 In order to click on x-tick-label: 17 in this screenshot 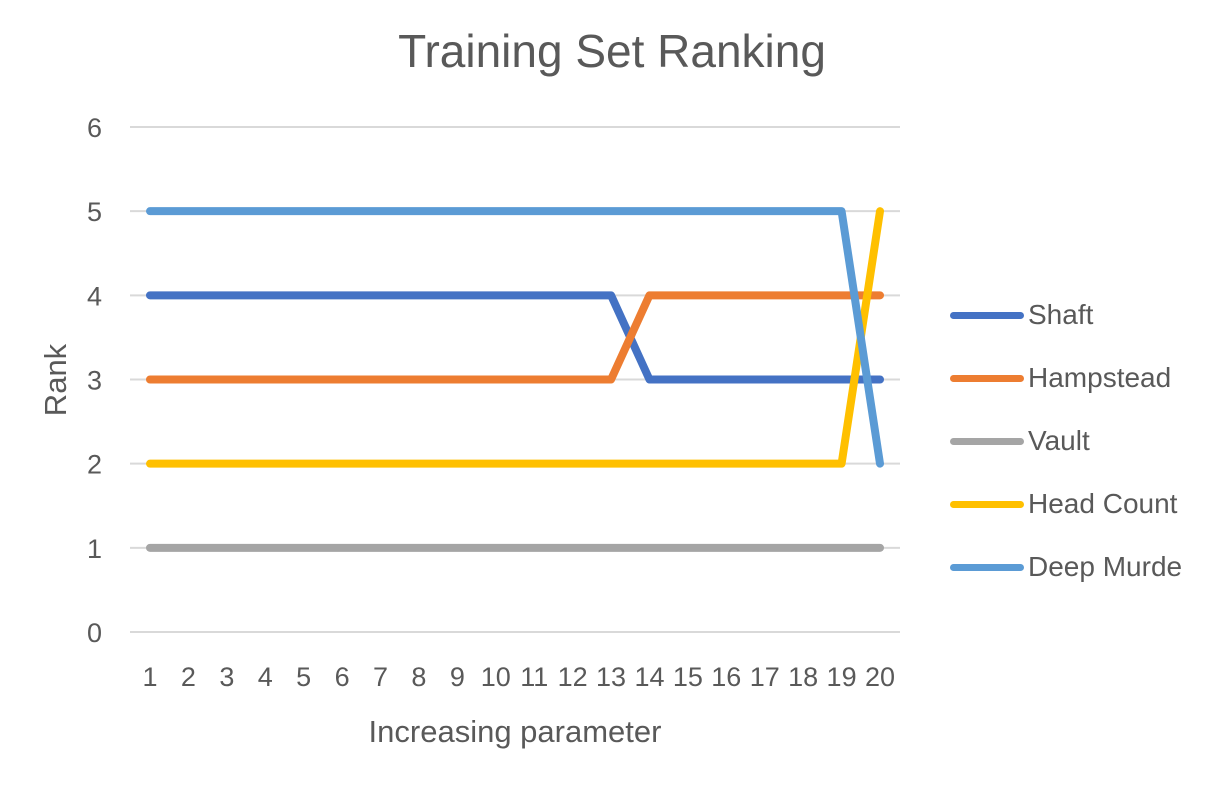, I will do `click(765, 677)`.